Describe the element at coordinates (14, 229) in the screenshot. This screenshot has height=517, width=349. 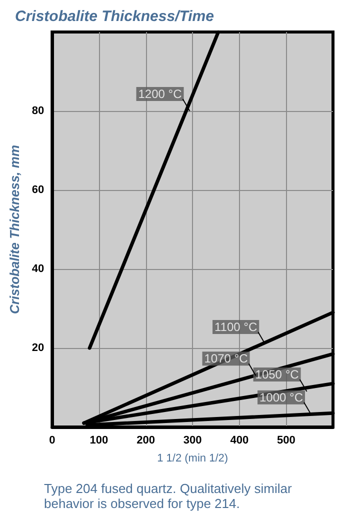
I see `y-axis-title: Cristobalite Thickness, mm` at that location.